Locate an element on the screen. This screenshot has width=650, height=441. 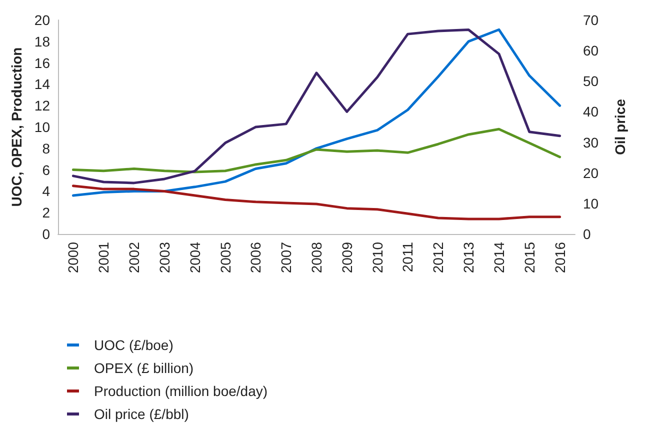
y-axis-title: UOC, OPEX, Production is located at coordinates (16, 127).